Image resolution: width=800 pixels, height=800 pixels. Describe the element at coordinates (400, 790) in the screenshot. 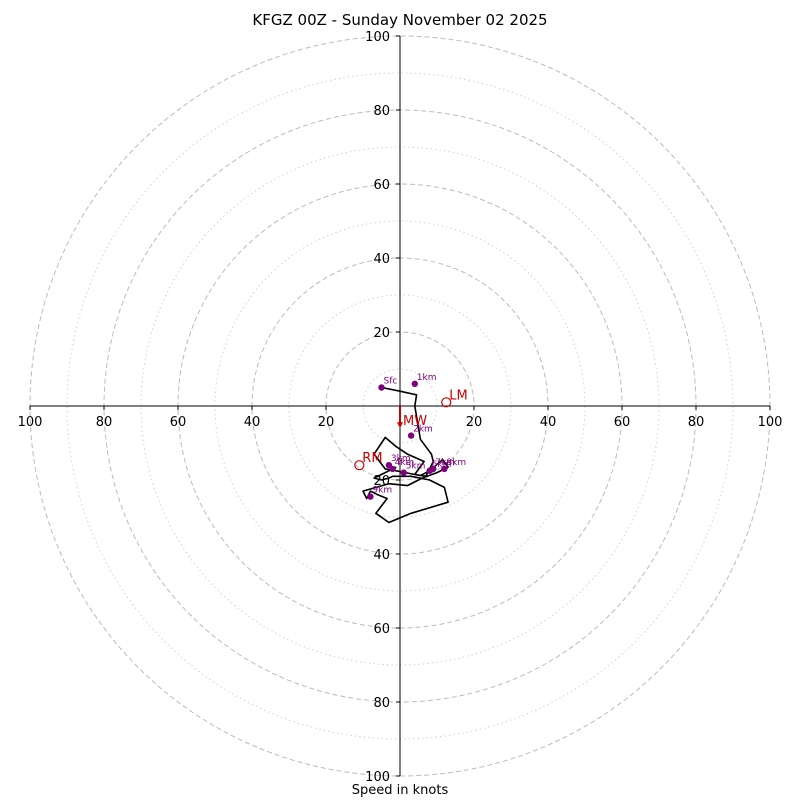

I see `x-axis-label: Speed in knots` at that location.